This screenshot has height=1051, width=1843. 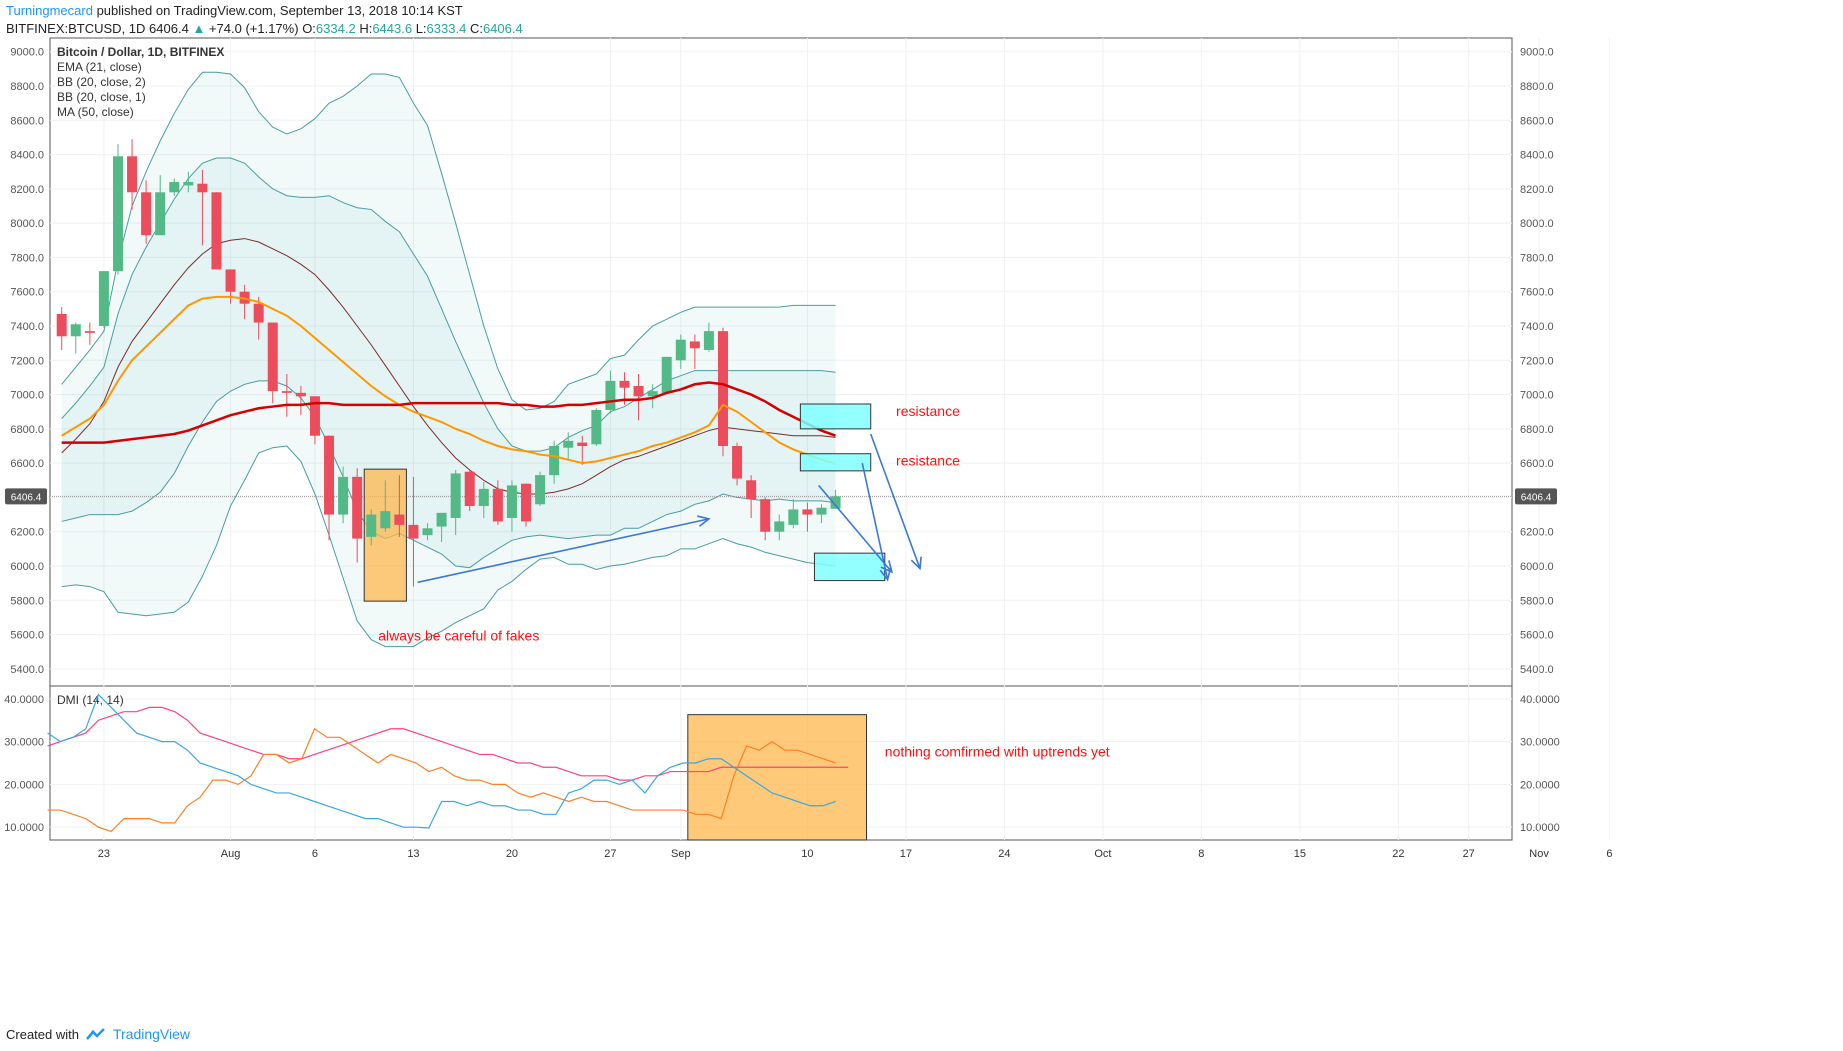 What do you see at coordinates (27, 190) in the screenshot?
I see `price-tick-left: 8200.0` at bounding box center [27, 190].